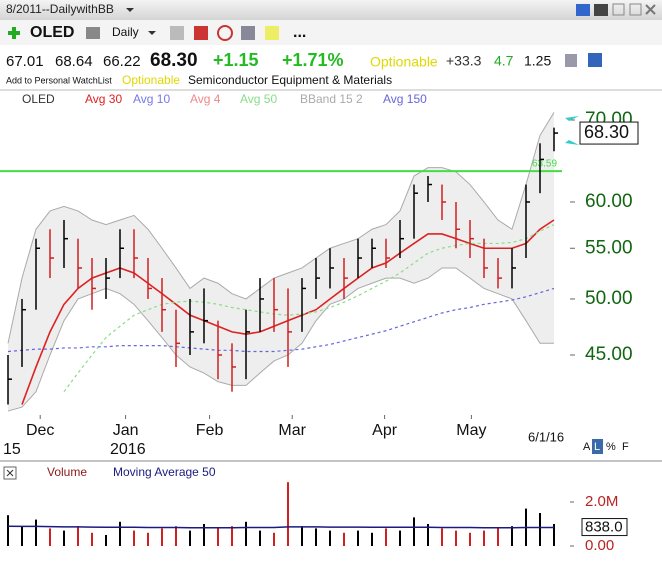 Image resolution: width=662 pixels, height=561 pixels. What do you see at coordinates (609, 201) in the screenshot?
I see `y-tick-label: 60.00` at bounding box center [609, 201].